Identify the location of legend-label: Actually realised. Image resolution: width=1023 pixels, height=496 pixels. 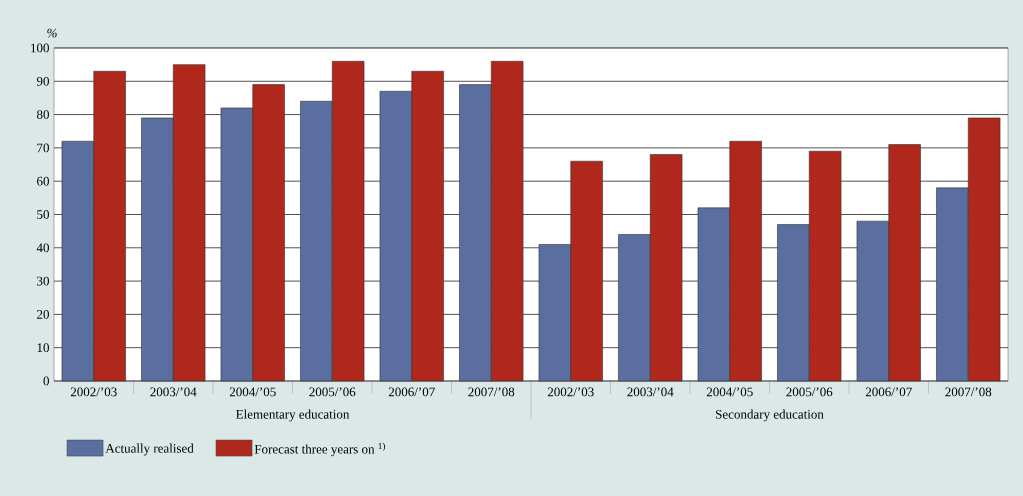
(149, 449).